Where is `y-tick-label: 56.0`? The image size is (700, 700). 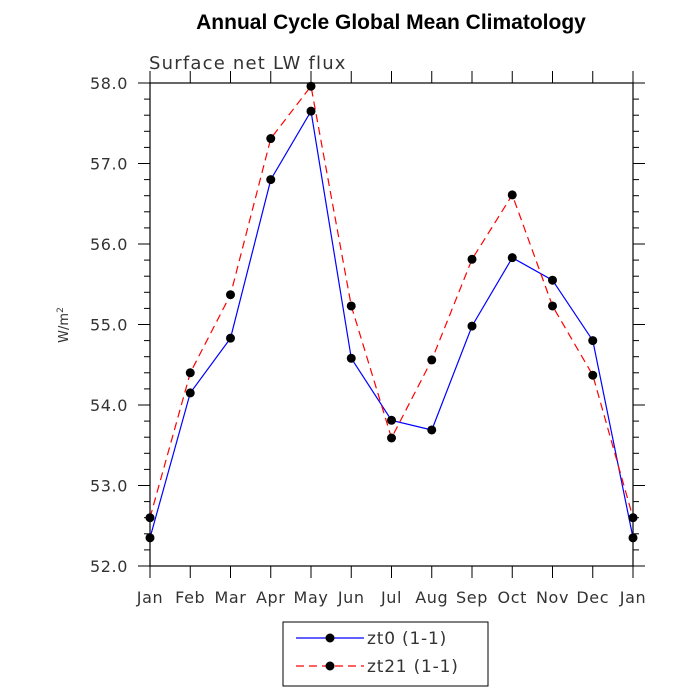 y-tick-label: 56.0 is located at coordinates (109, 244).